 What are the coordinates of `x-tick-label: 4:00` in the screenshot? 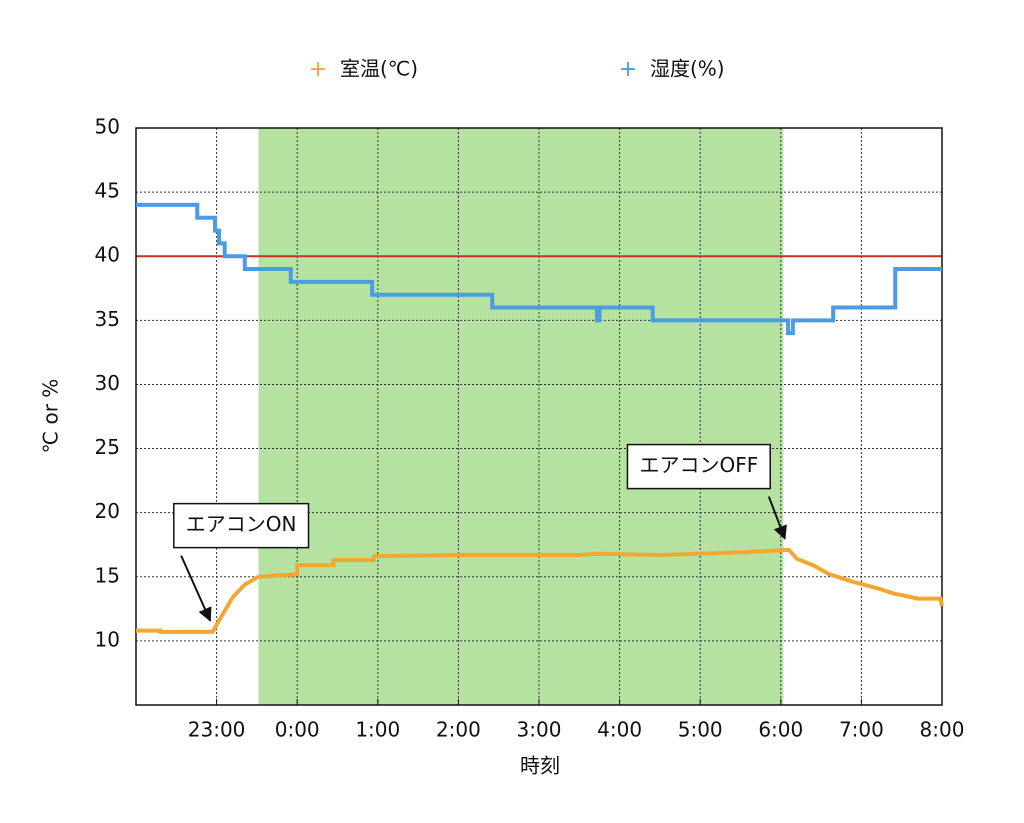 It's located at (619, 730).